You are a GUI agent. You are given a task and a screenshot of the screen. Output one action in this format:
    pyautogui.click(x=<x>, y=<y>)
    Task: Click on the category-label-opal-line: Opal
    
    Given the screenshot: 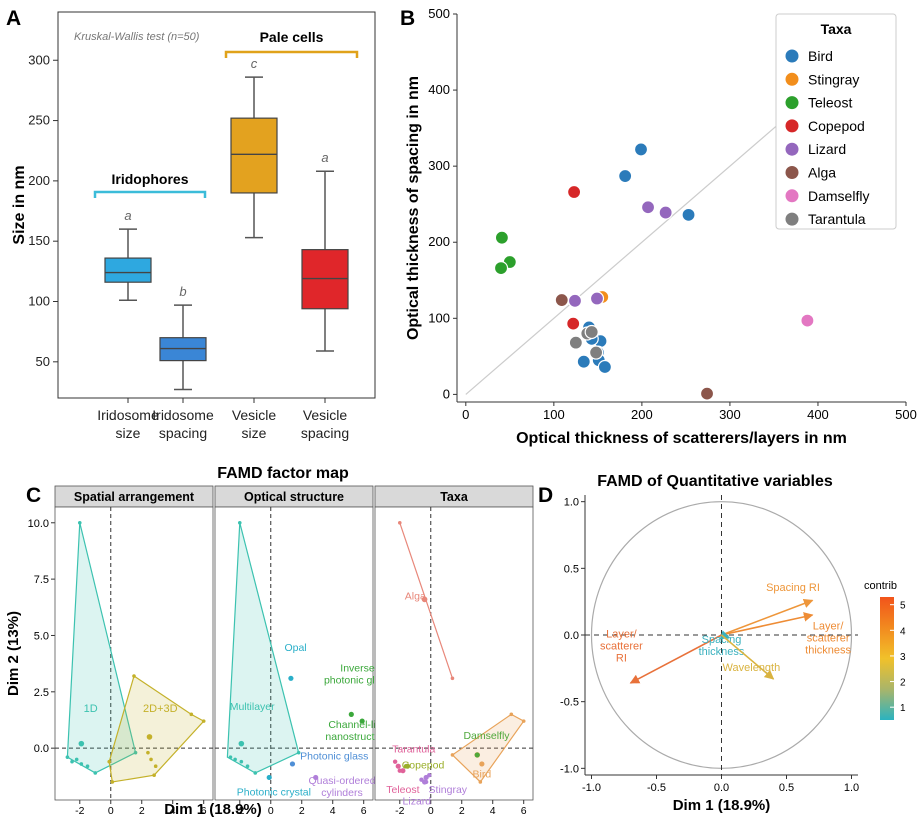 What is the action you would take?
    pyautogui.click(x=295, y=648)
    